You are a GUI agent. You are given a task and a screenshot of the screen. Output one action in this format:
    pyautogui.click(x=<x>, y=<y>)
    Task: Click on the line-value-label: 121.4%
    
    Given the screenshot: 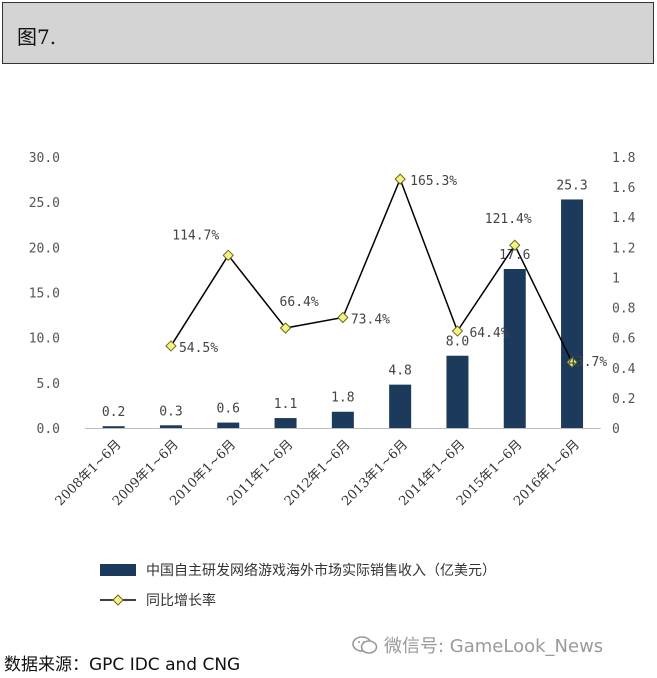 What is the action you would take?
    pyautogui.click(x=508, y=219)
    